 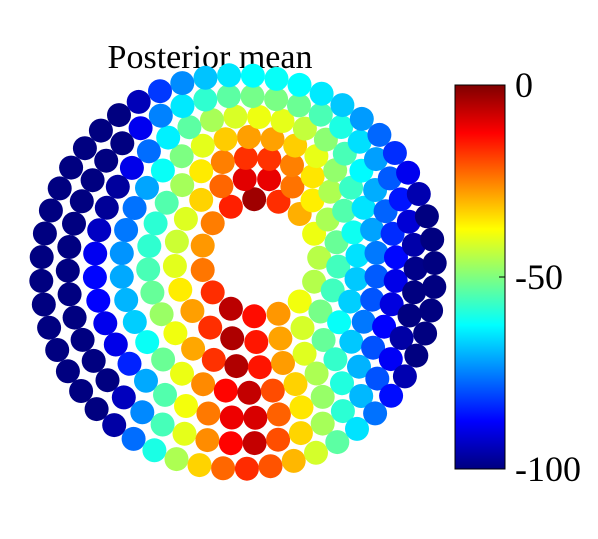 I want to click on colorbar-tick-label: -50, so click(x=539, y=277).